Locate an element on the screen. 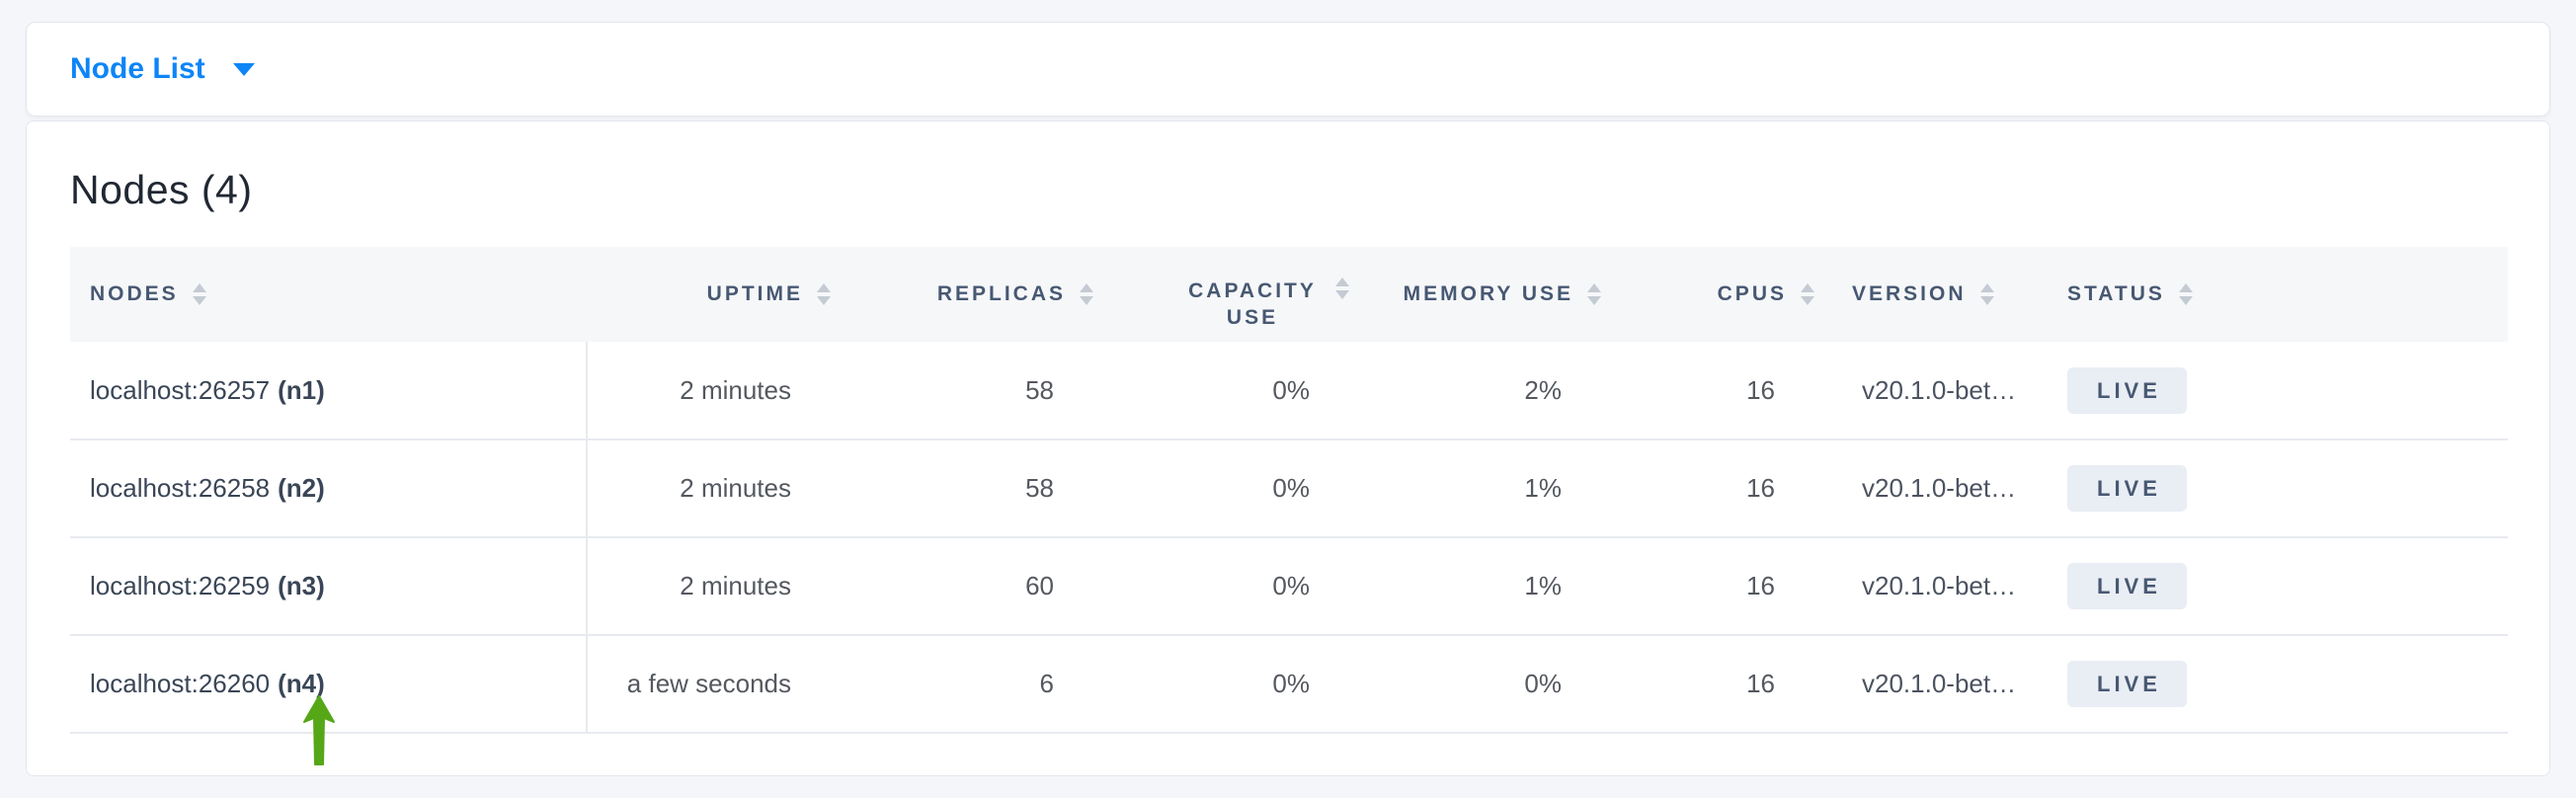  column-header-status: STATUS is located at coordinates (2283, 294).